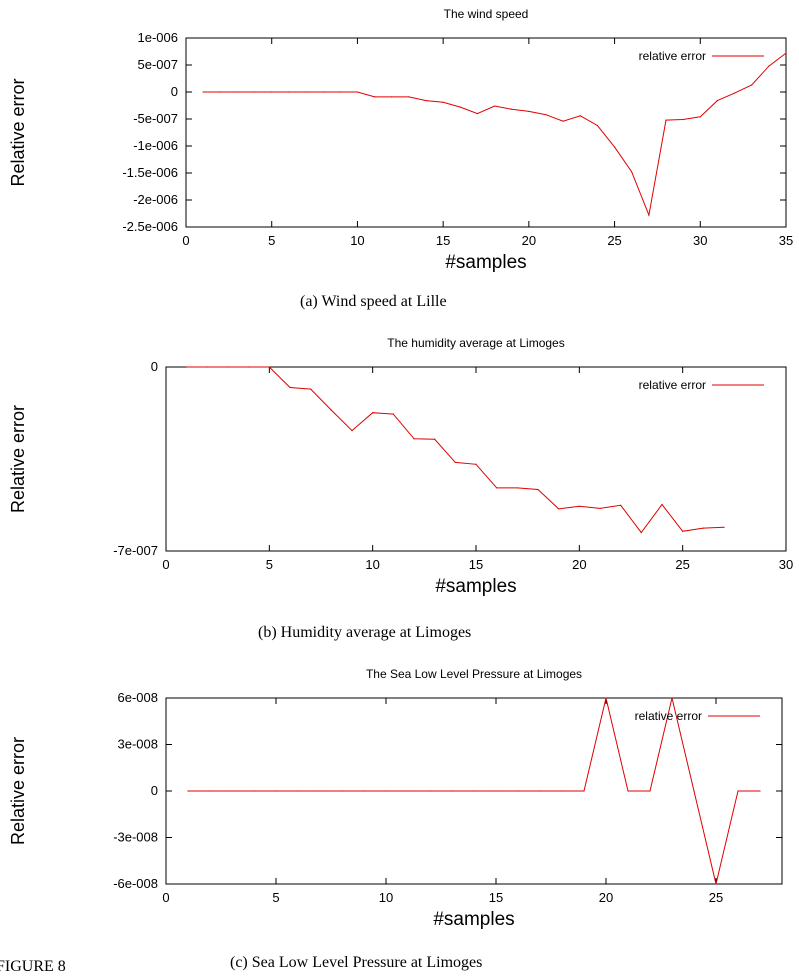 The width and height of the screenshot is (799, 979). Describe the element at coordinates (138, 697) in the screenshot. I see `y-tick-label: 6e-008` at that location.